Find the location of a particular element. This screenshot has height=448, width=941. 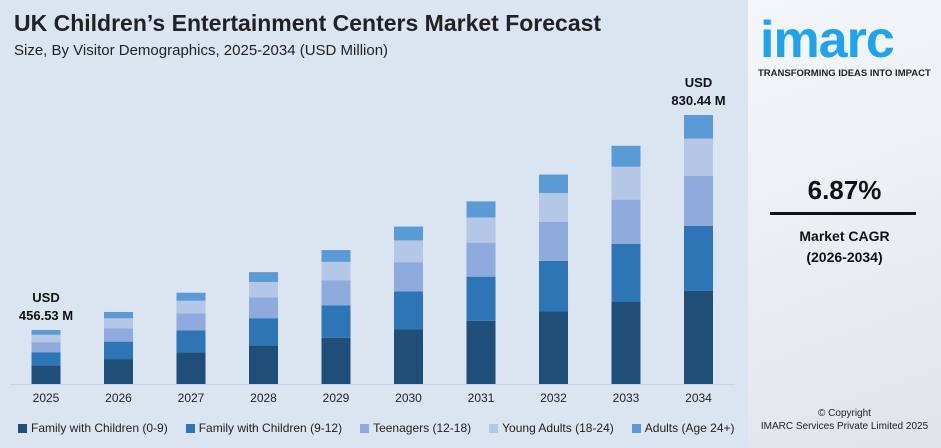

x-tick-label: 2028 is located at coordinates (263, 398).